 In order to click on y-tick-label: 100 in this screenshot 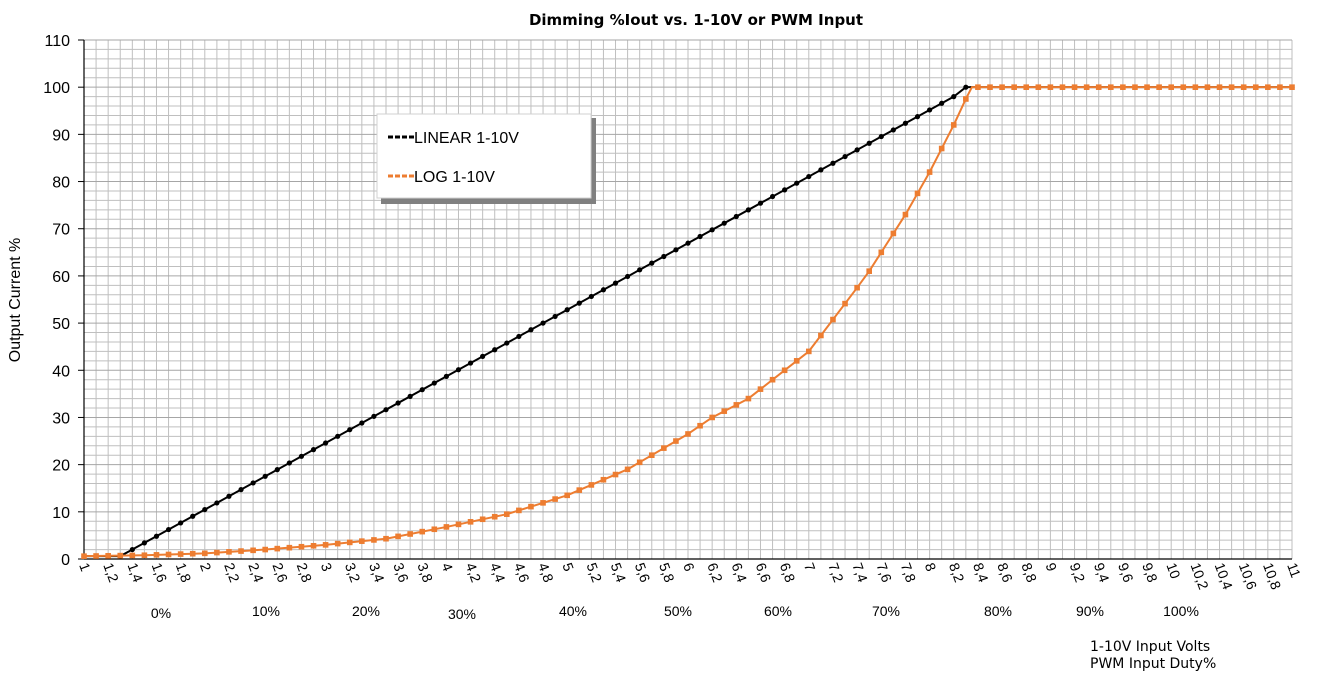, I will do `click(56, 88)`.